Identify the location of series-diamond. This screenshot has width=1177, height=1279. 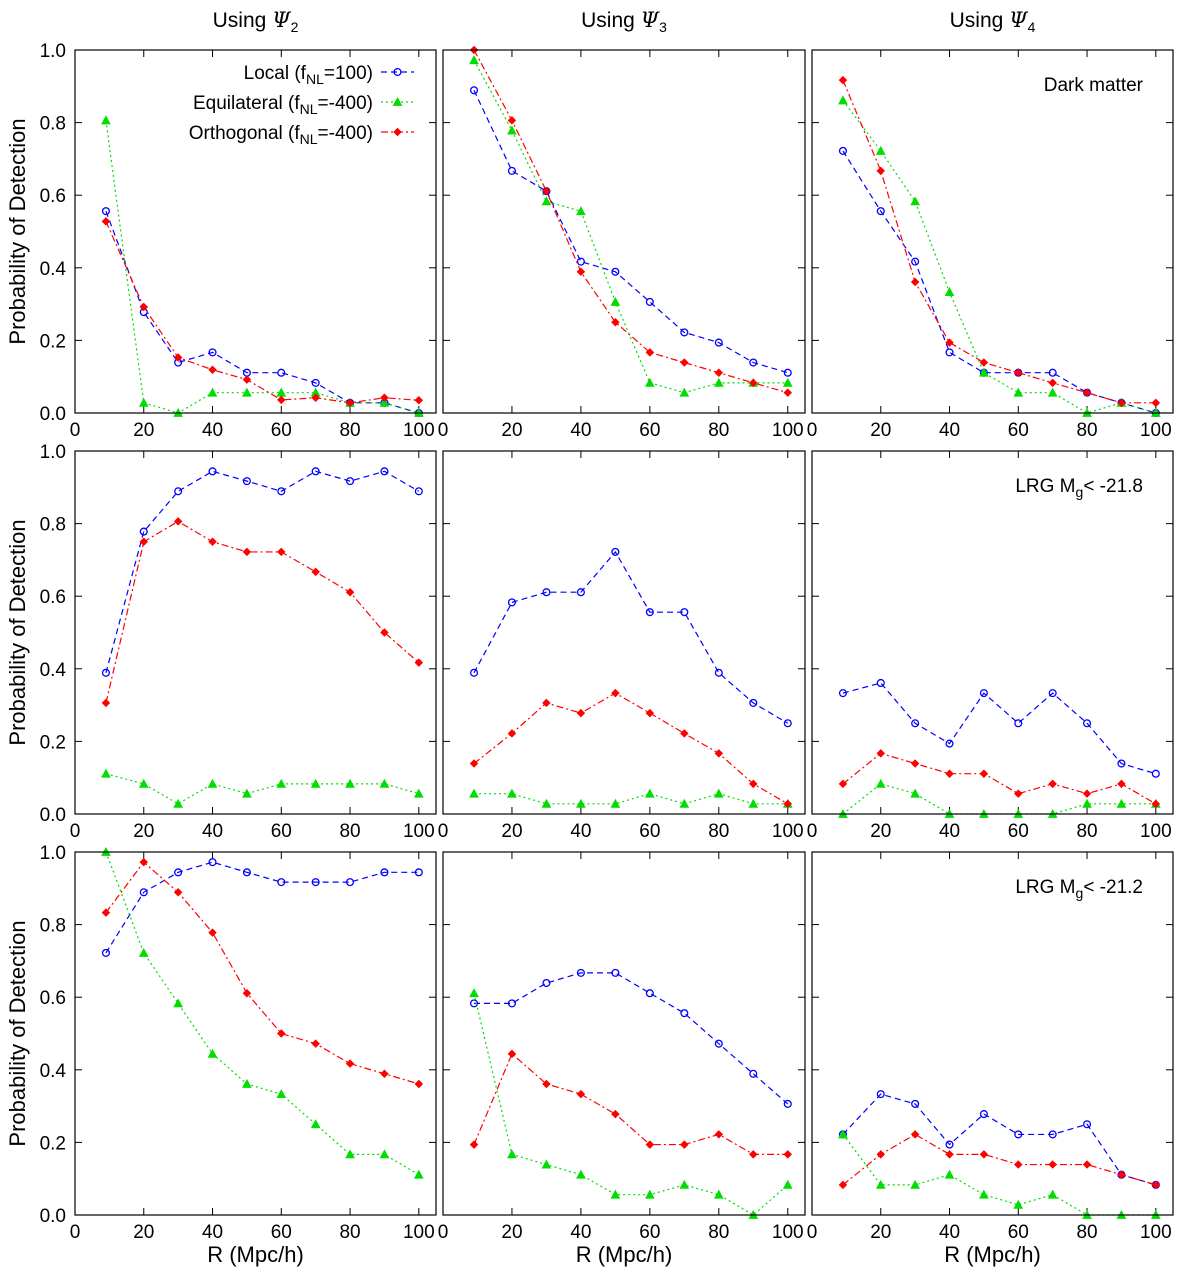
(631, 221).